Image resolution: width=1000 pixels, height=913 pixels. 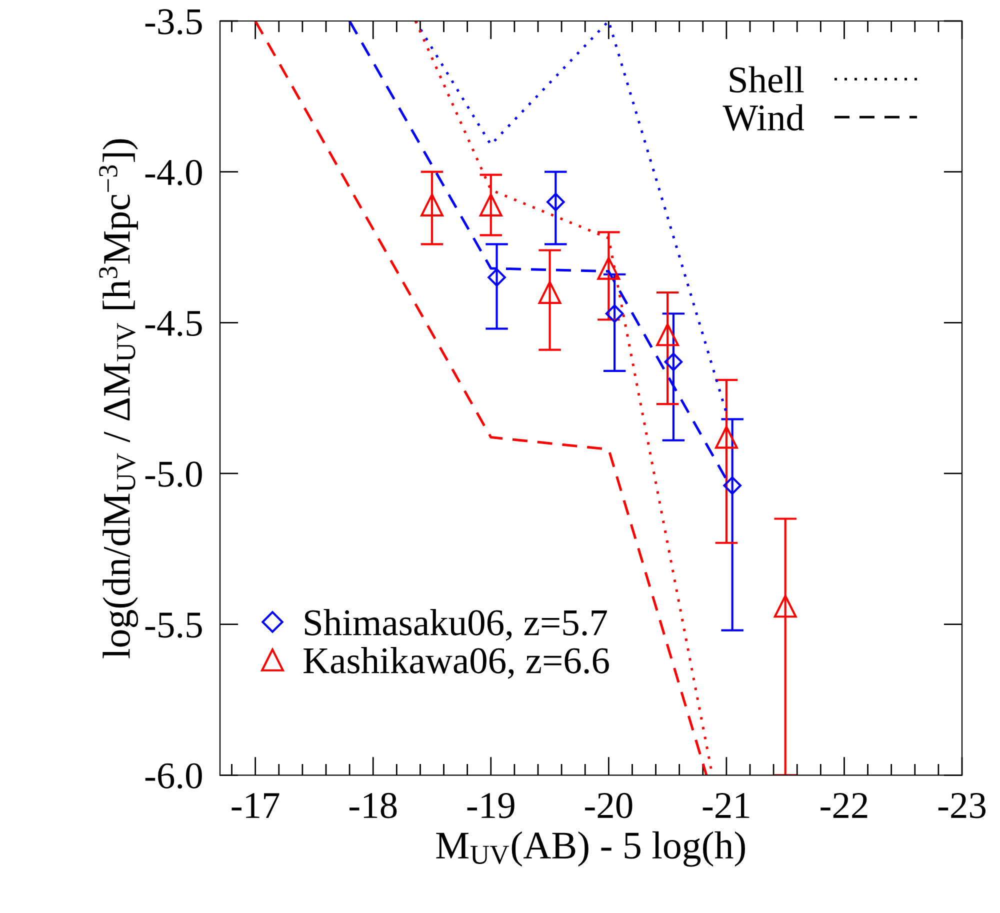 I want to click on x-tick-label: -21, so click(x=726, y=805).